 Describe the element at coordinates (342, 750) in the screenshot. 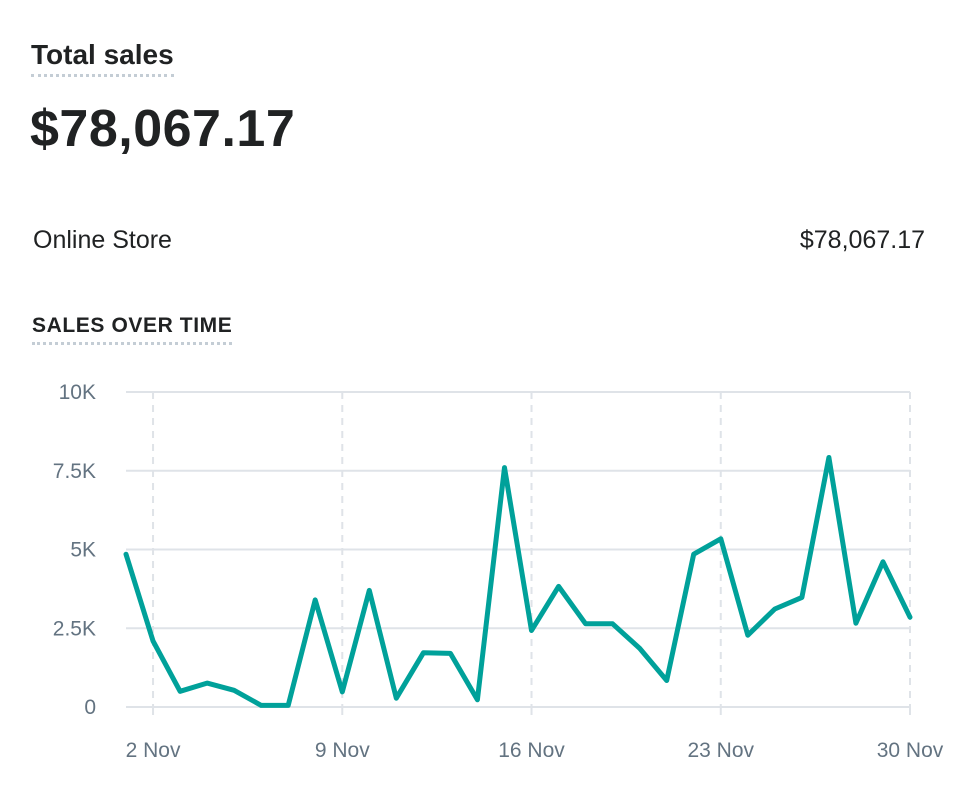

I see `x-tick-label: 9 Nov` at that location.